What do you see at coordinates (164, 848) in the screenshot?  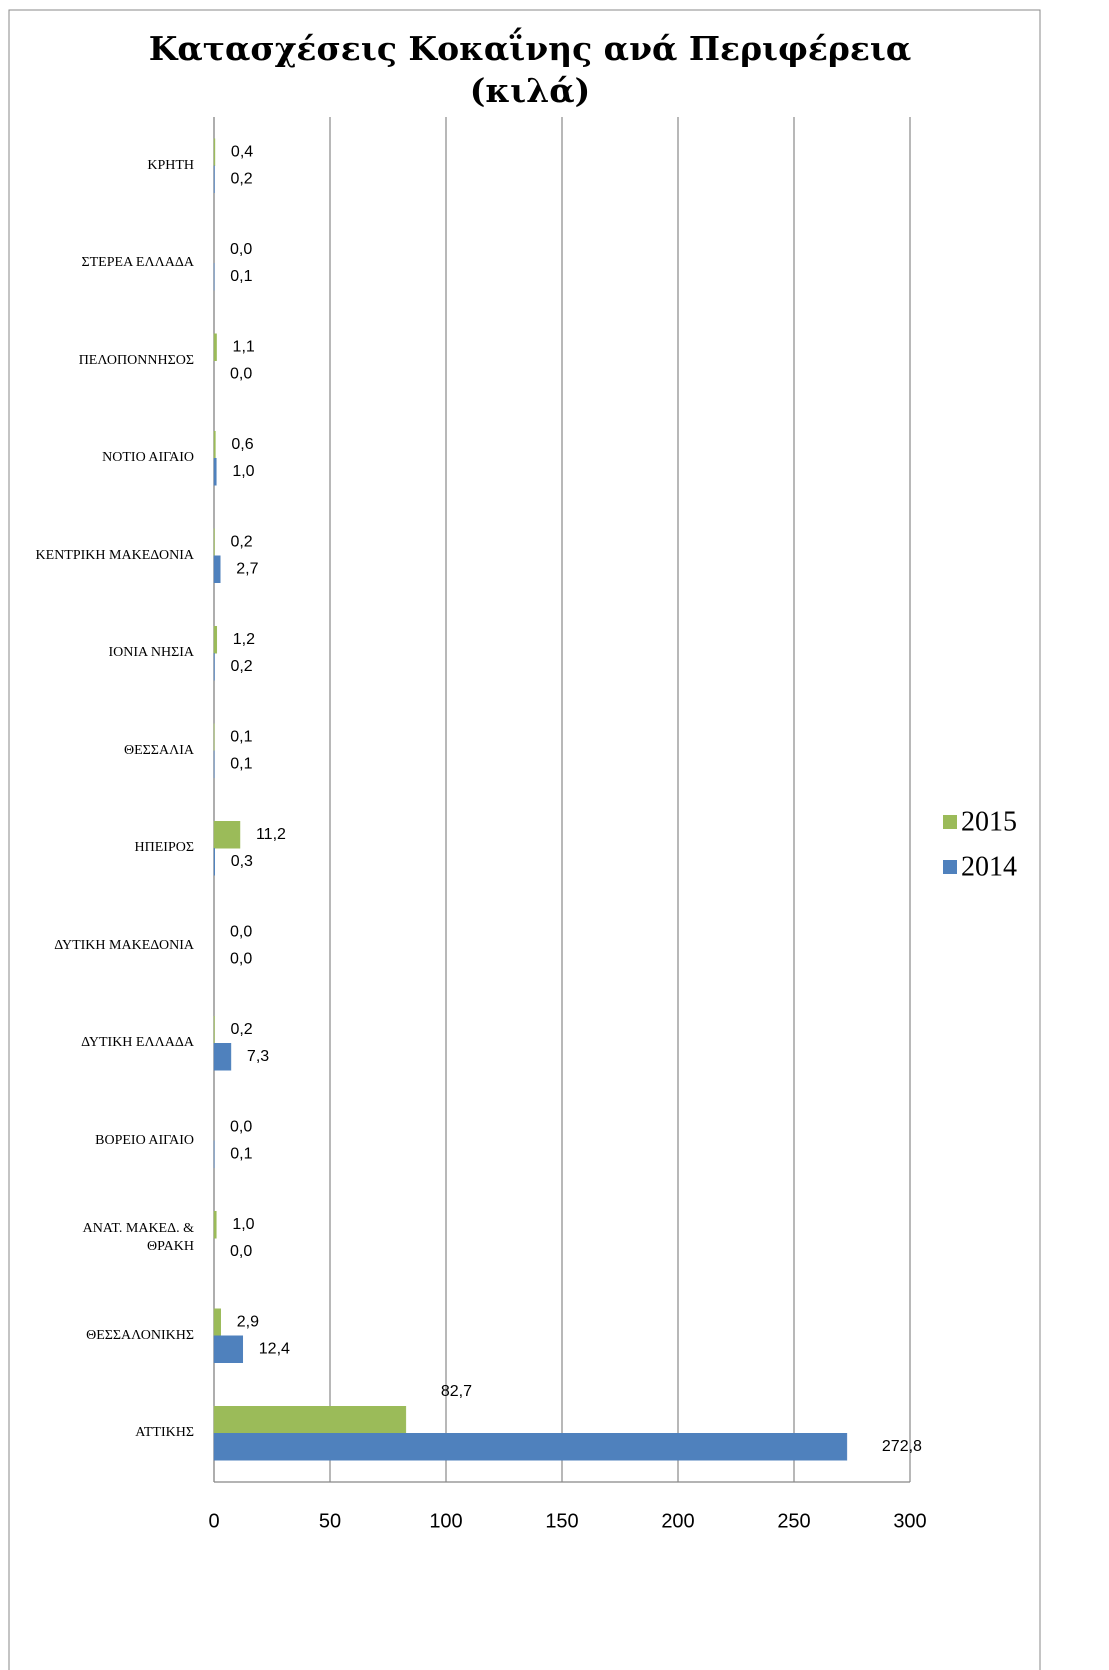 I see `y-tick-label: ΗΠΕΙΡΟΣ` at bounding box center [164, 848].